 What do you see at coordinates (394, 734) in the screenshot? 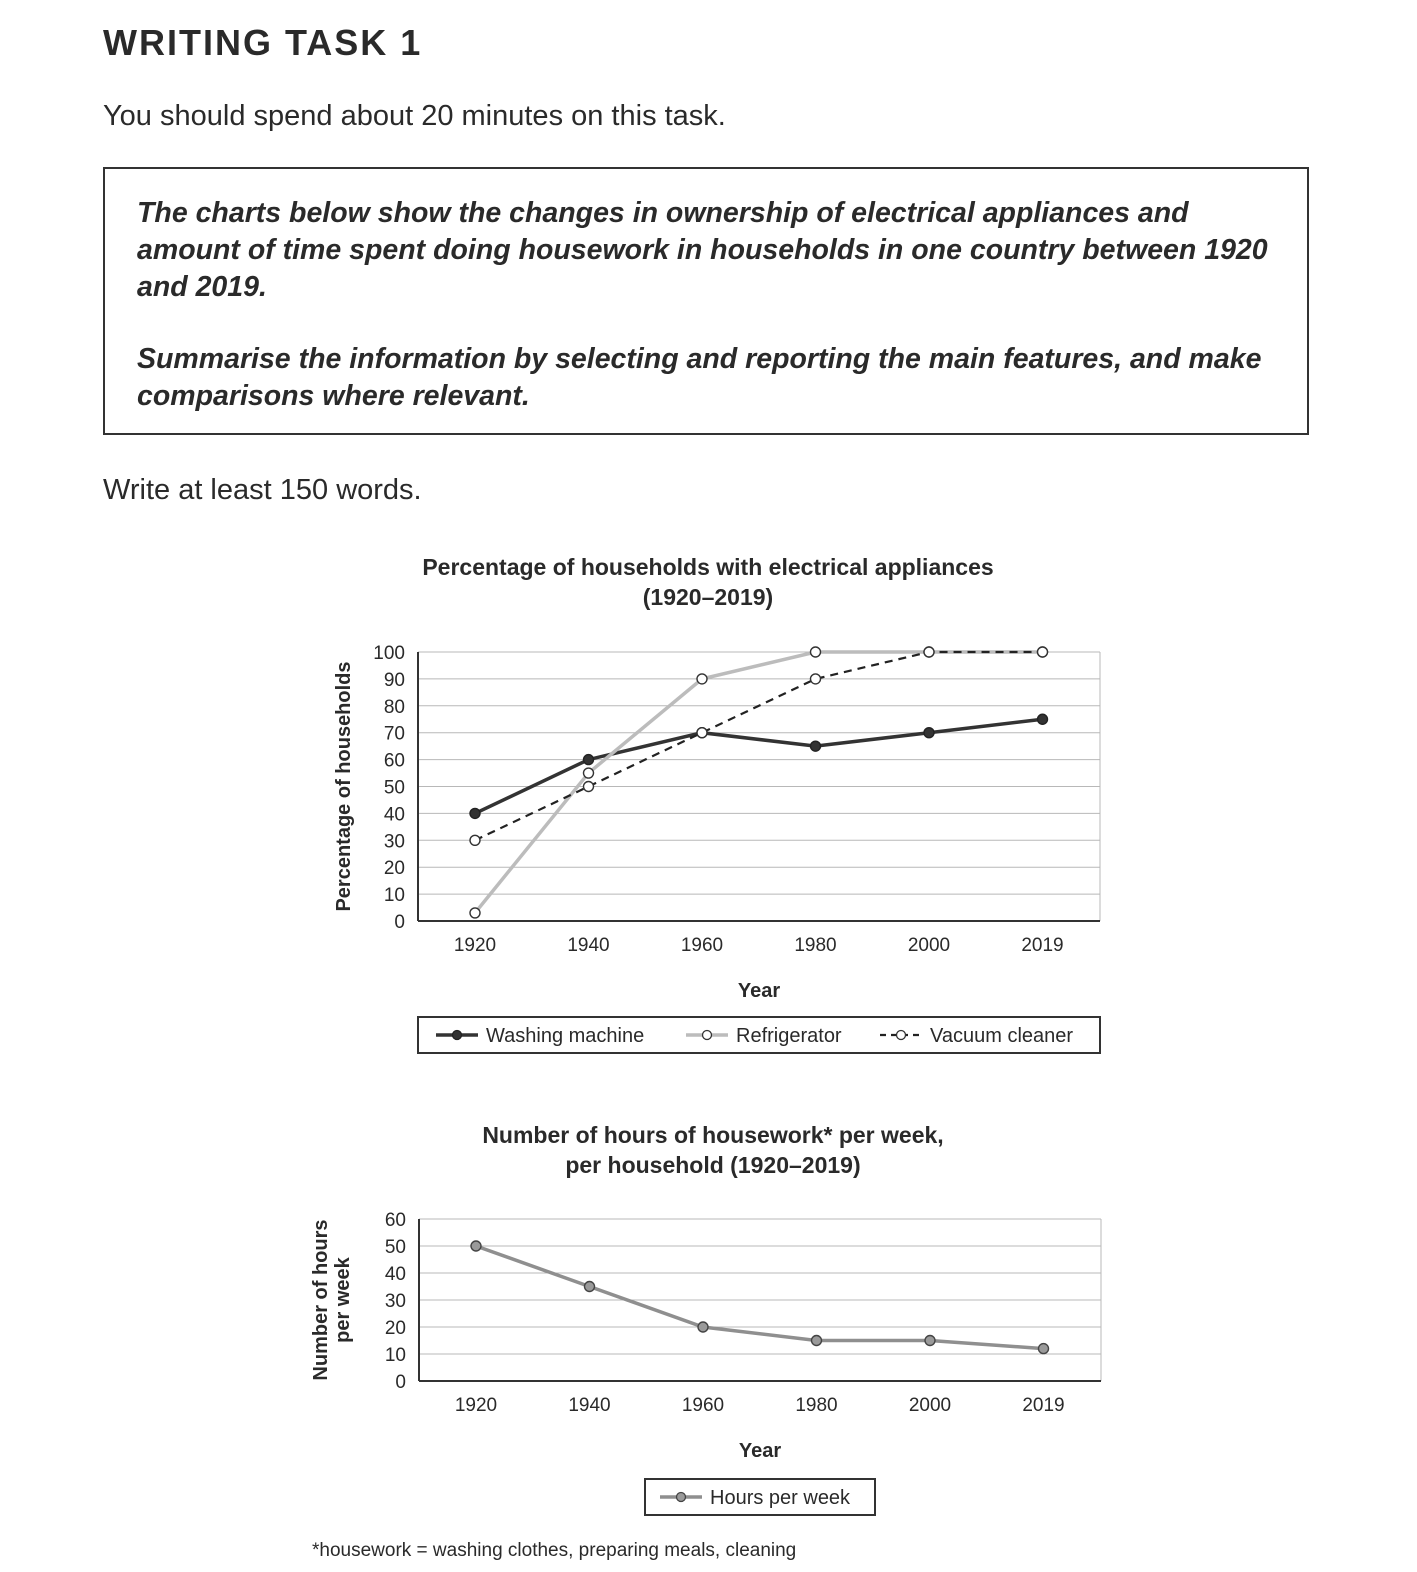
I see `y-tick-label: 70` at bounding box center [394, 734].